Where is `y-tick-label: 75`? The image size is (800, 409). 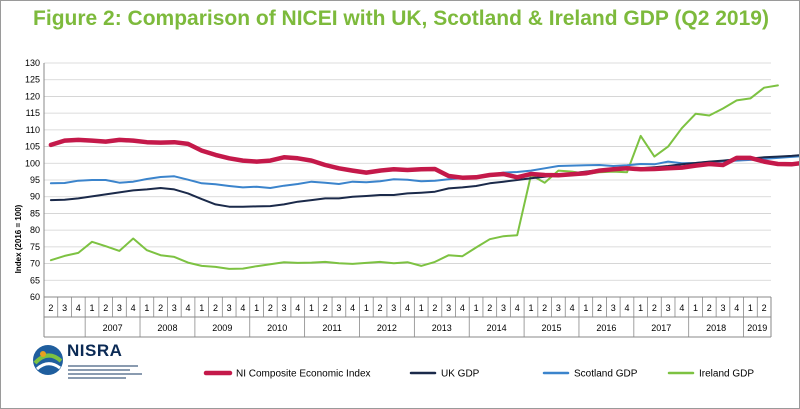 y-tick-label: 75 is located at coordinates (35, 247).